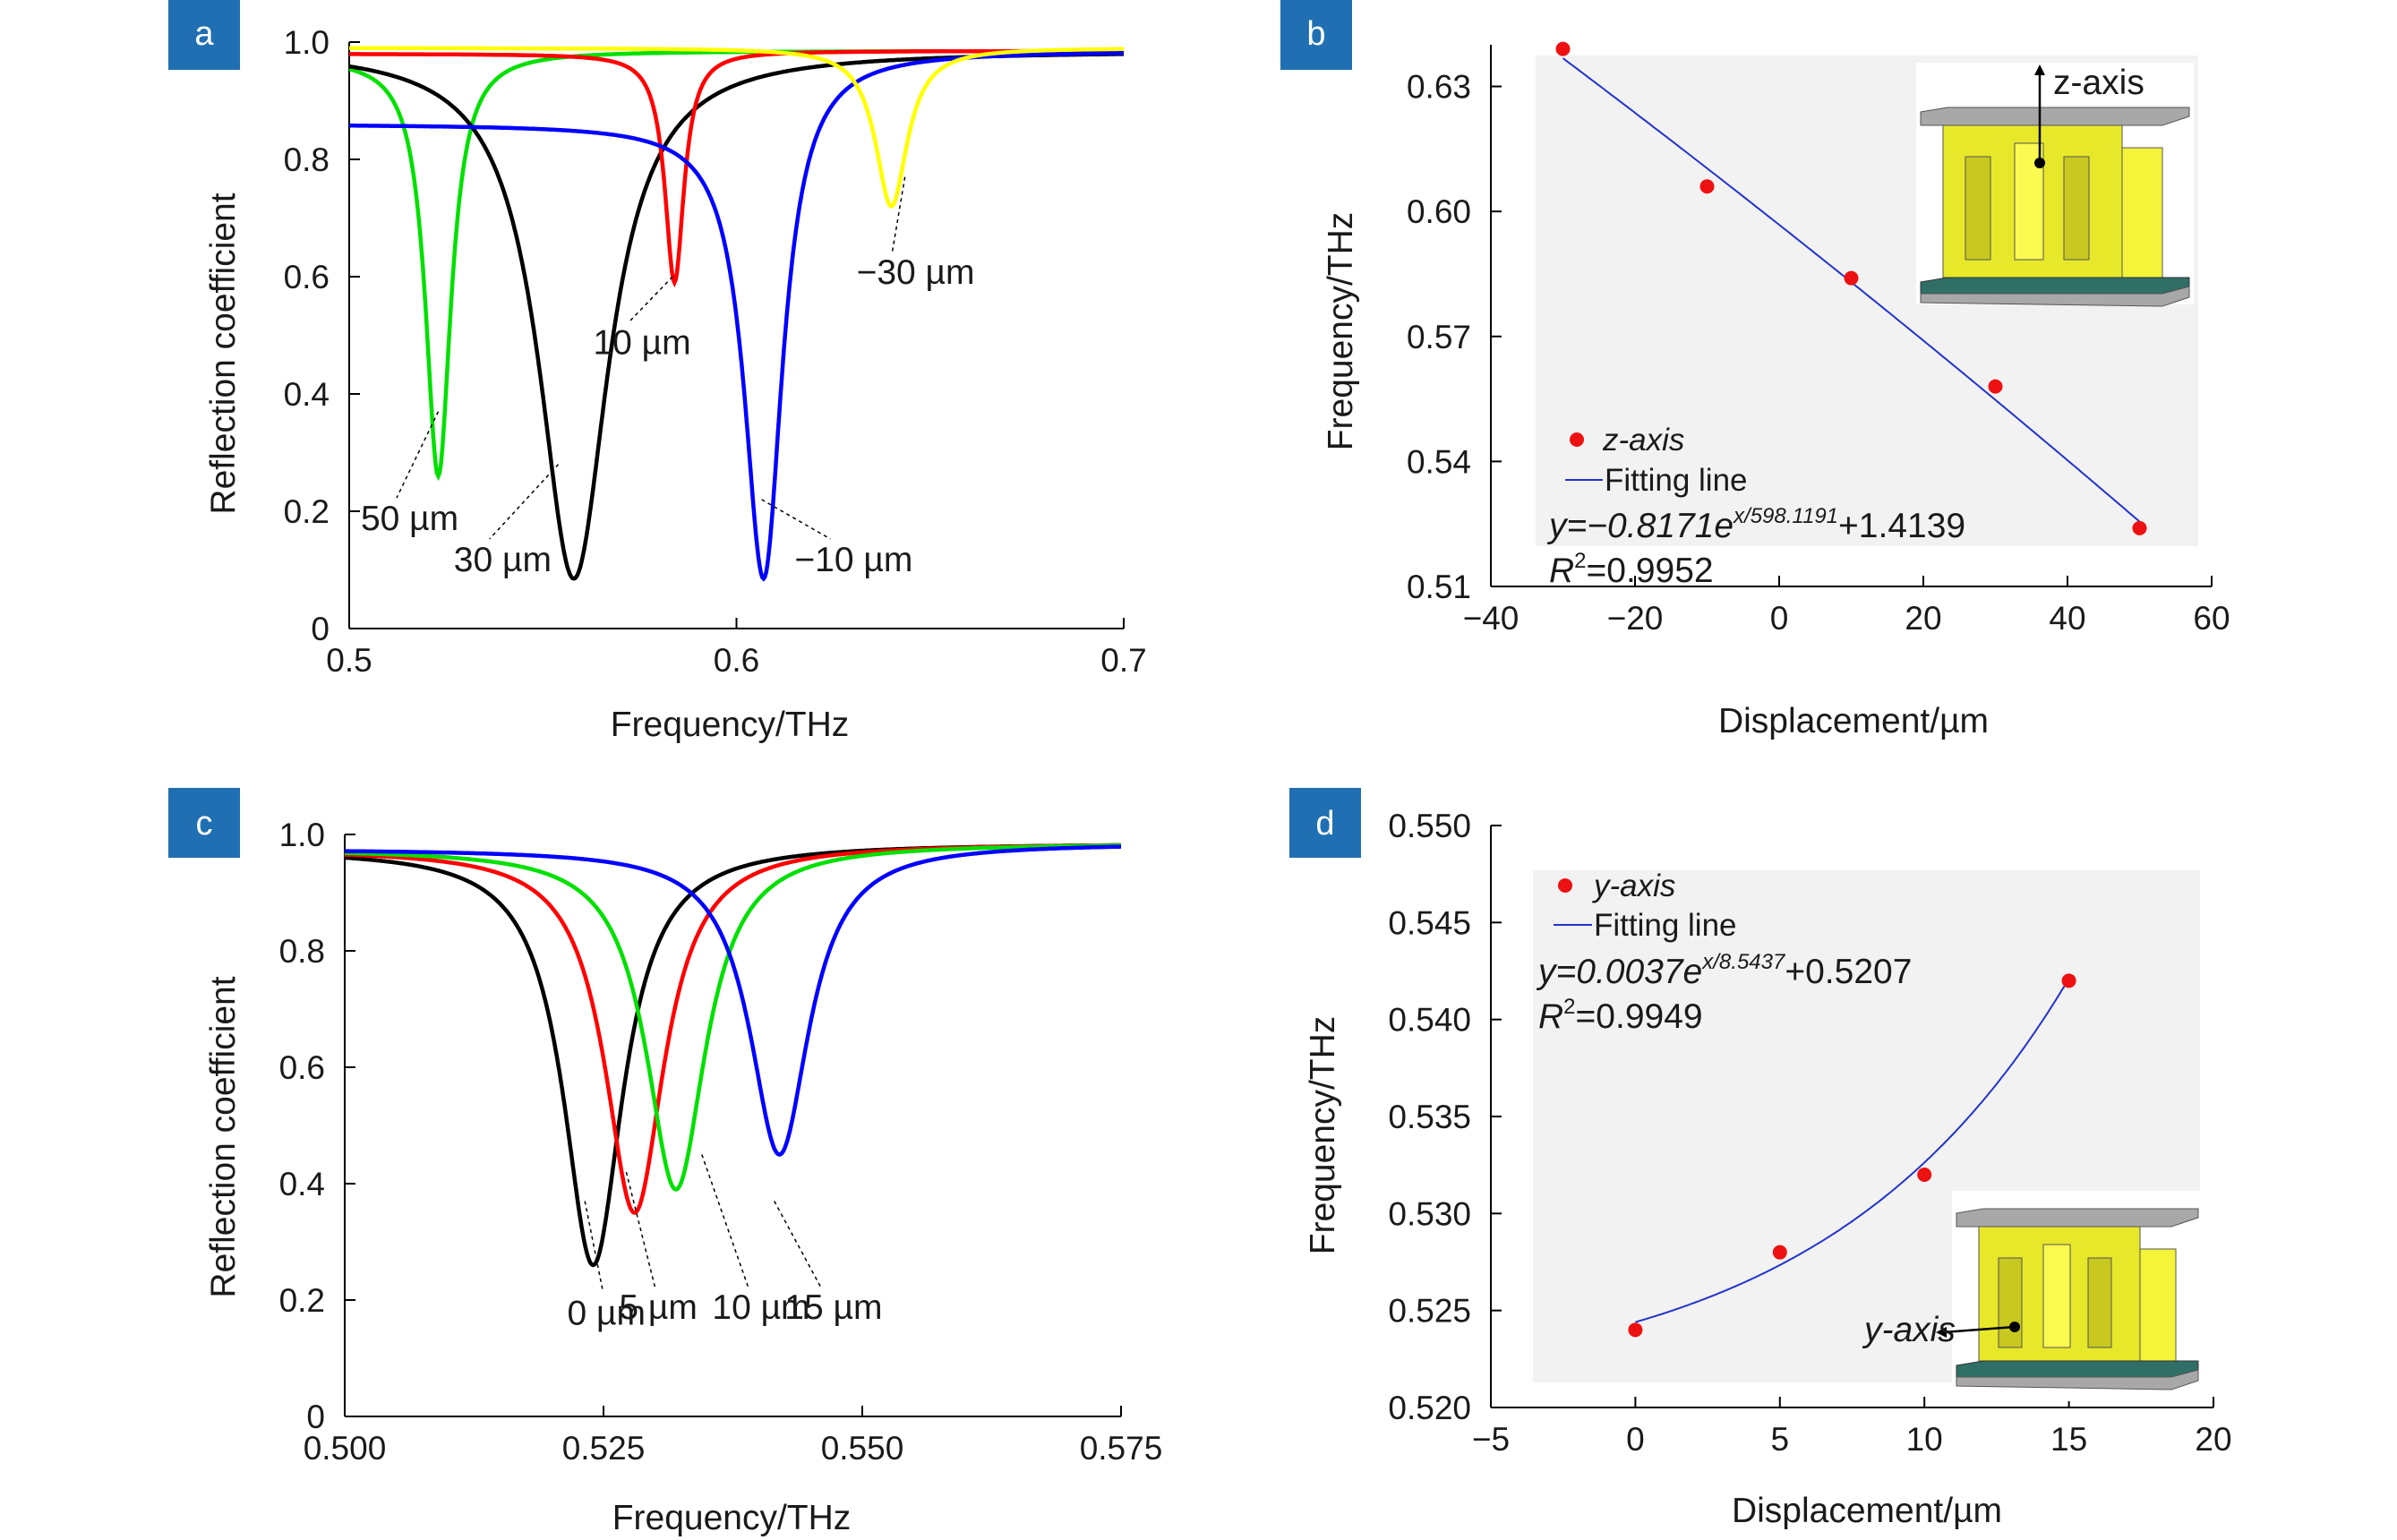  Describe the element at coordinates (1561, 571) in the screenshot. I see `panel-b-r2-label: R` at that location.